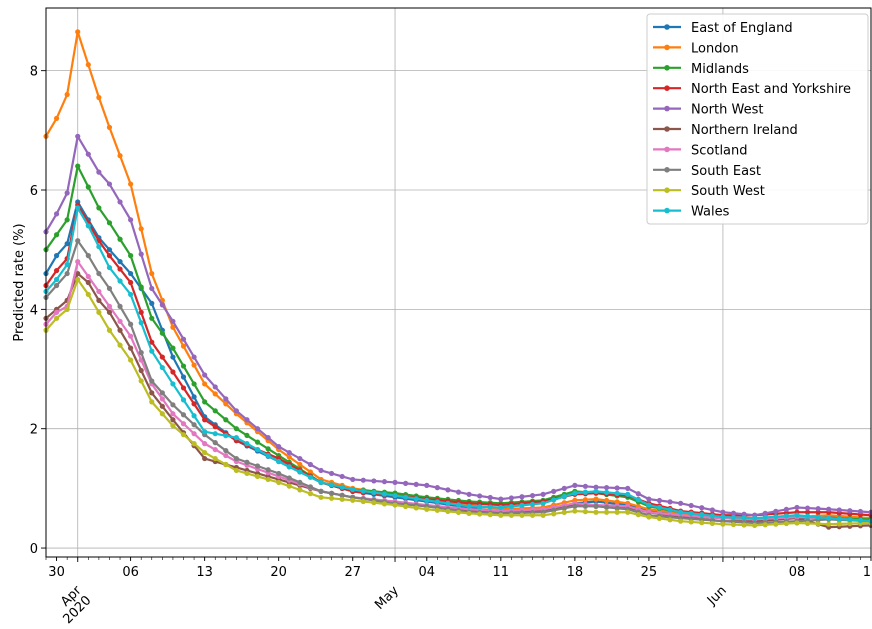  What do you see at coordinates (715, 48) in the screenshot?
I see `legend-label: London` at bounding box center [715, 48].